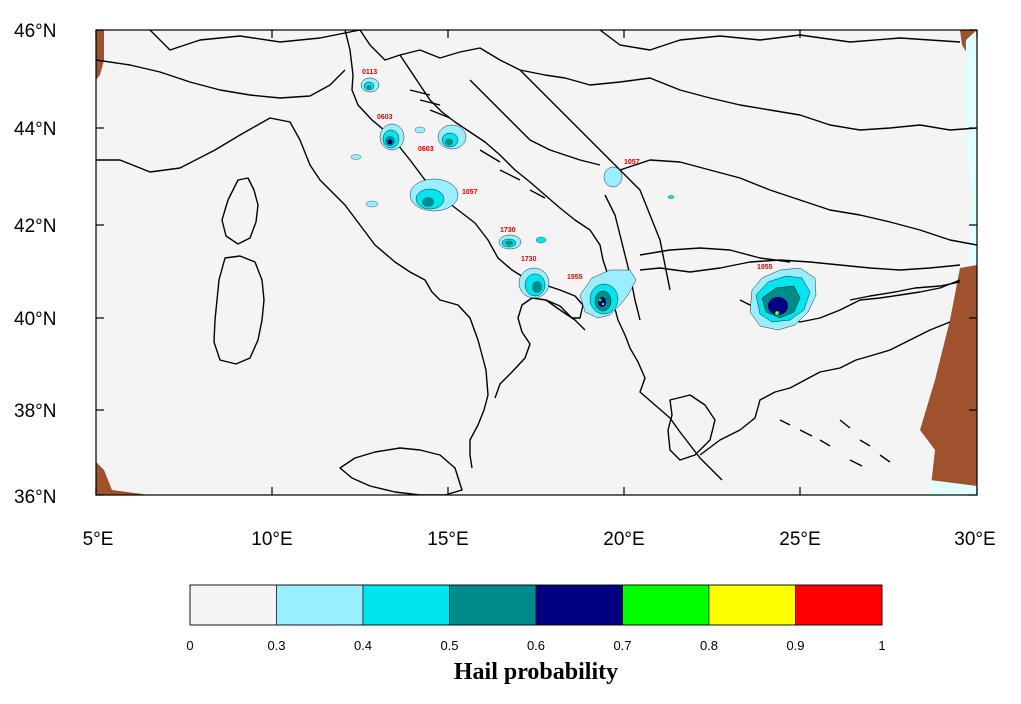  I want to click on border-albania, so click(622, 257).